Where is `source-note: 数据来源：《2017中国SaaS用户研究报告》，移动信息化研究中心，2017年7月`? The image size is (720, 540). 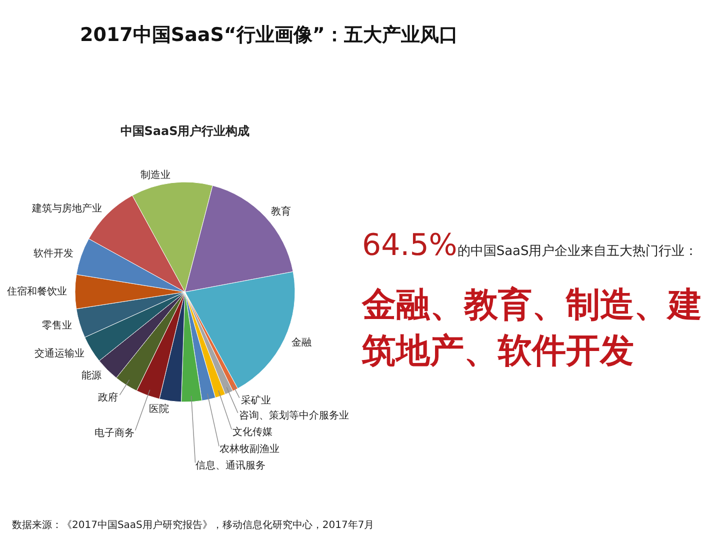 source-note: 数据来源：《2017中国SaaS用户研究报告》，移动信息化研究中心，2017年7月 is located at coordinates (193, 525).